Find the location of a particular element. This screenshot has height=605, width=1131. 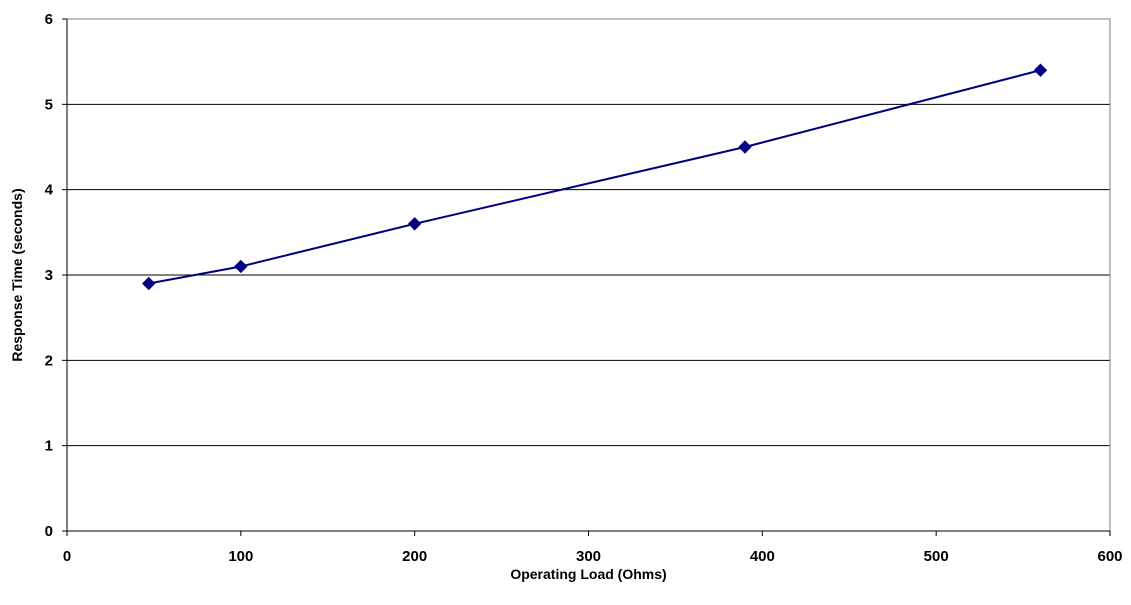

x-tick-label: 400 is located at coordinates (762, 556).